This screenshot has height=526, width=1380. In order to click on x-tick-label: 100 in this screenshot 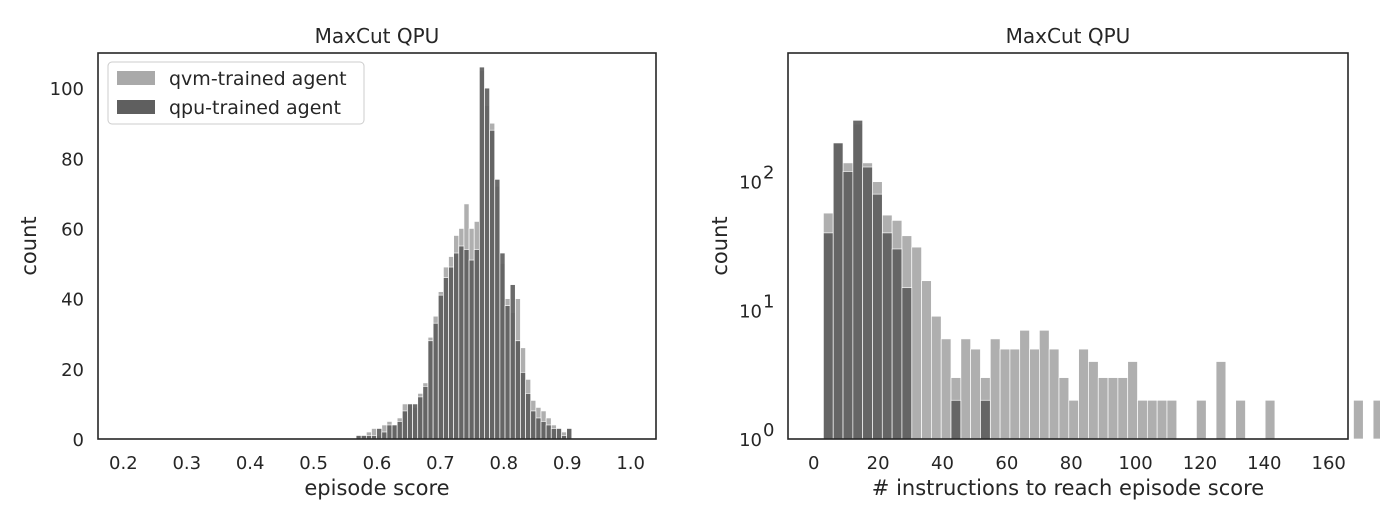, I will do `click(1135, 463)`.